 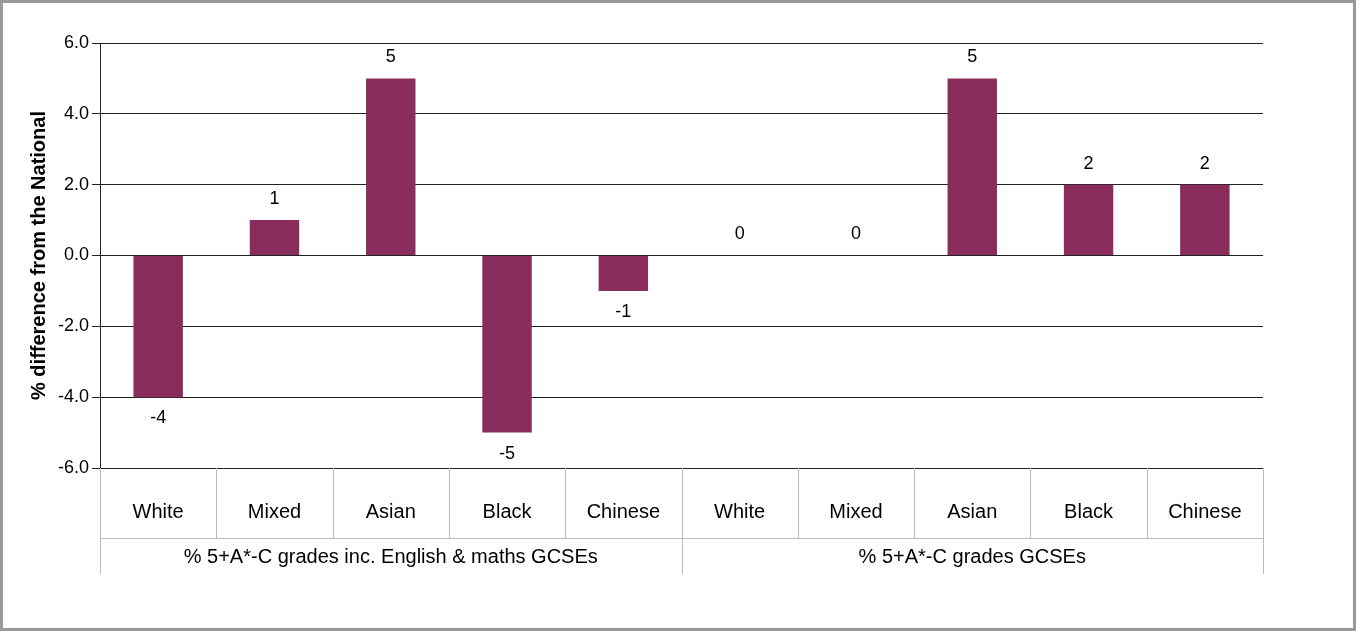 I want to click on y-tick-label: -6.0, so click(x=73, y=466).